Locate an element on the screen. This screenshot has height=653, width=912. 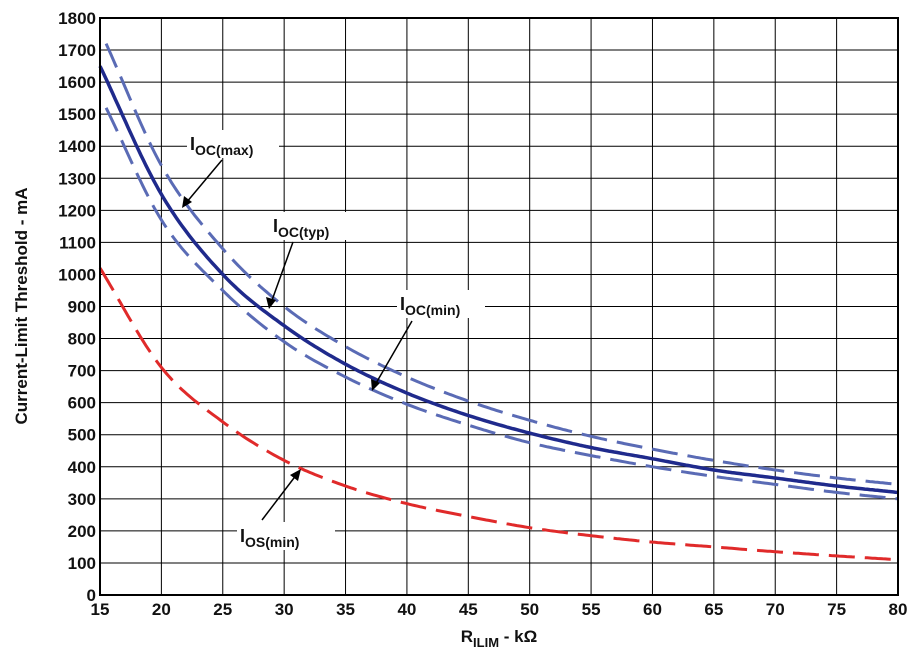
annotation-ios-min-label: IOS(min) is located at coordinates (269, 538).